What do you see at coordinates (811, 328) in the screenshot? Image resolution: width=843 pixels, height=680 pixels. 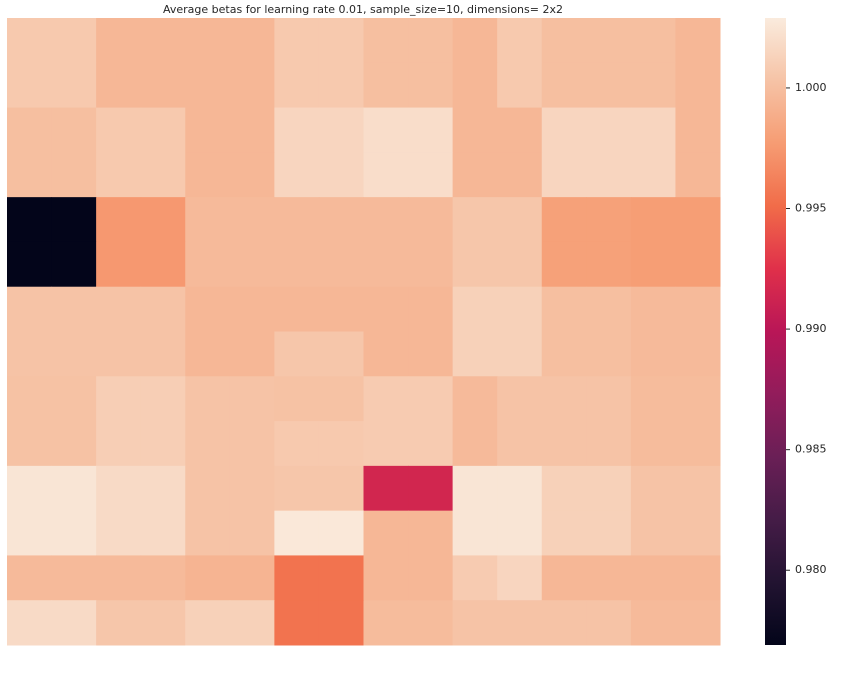 I see `colorbar-tick-label: 0.990` at bounding box center [811, 328].